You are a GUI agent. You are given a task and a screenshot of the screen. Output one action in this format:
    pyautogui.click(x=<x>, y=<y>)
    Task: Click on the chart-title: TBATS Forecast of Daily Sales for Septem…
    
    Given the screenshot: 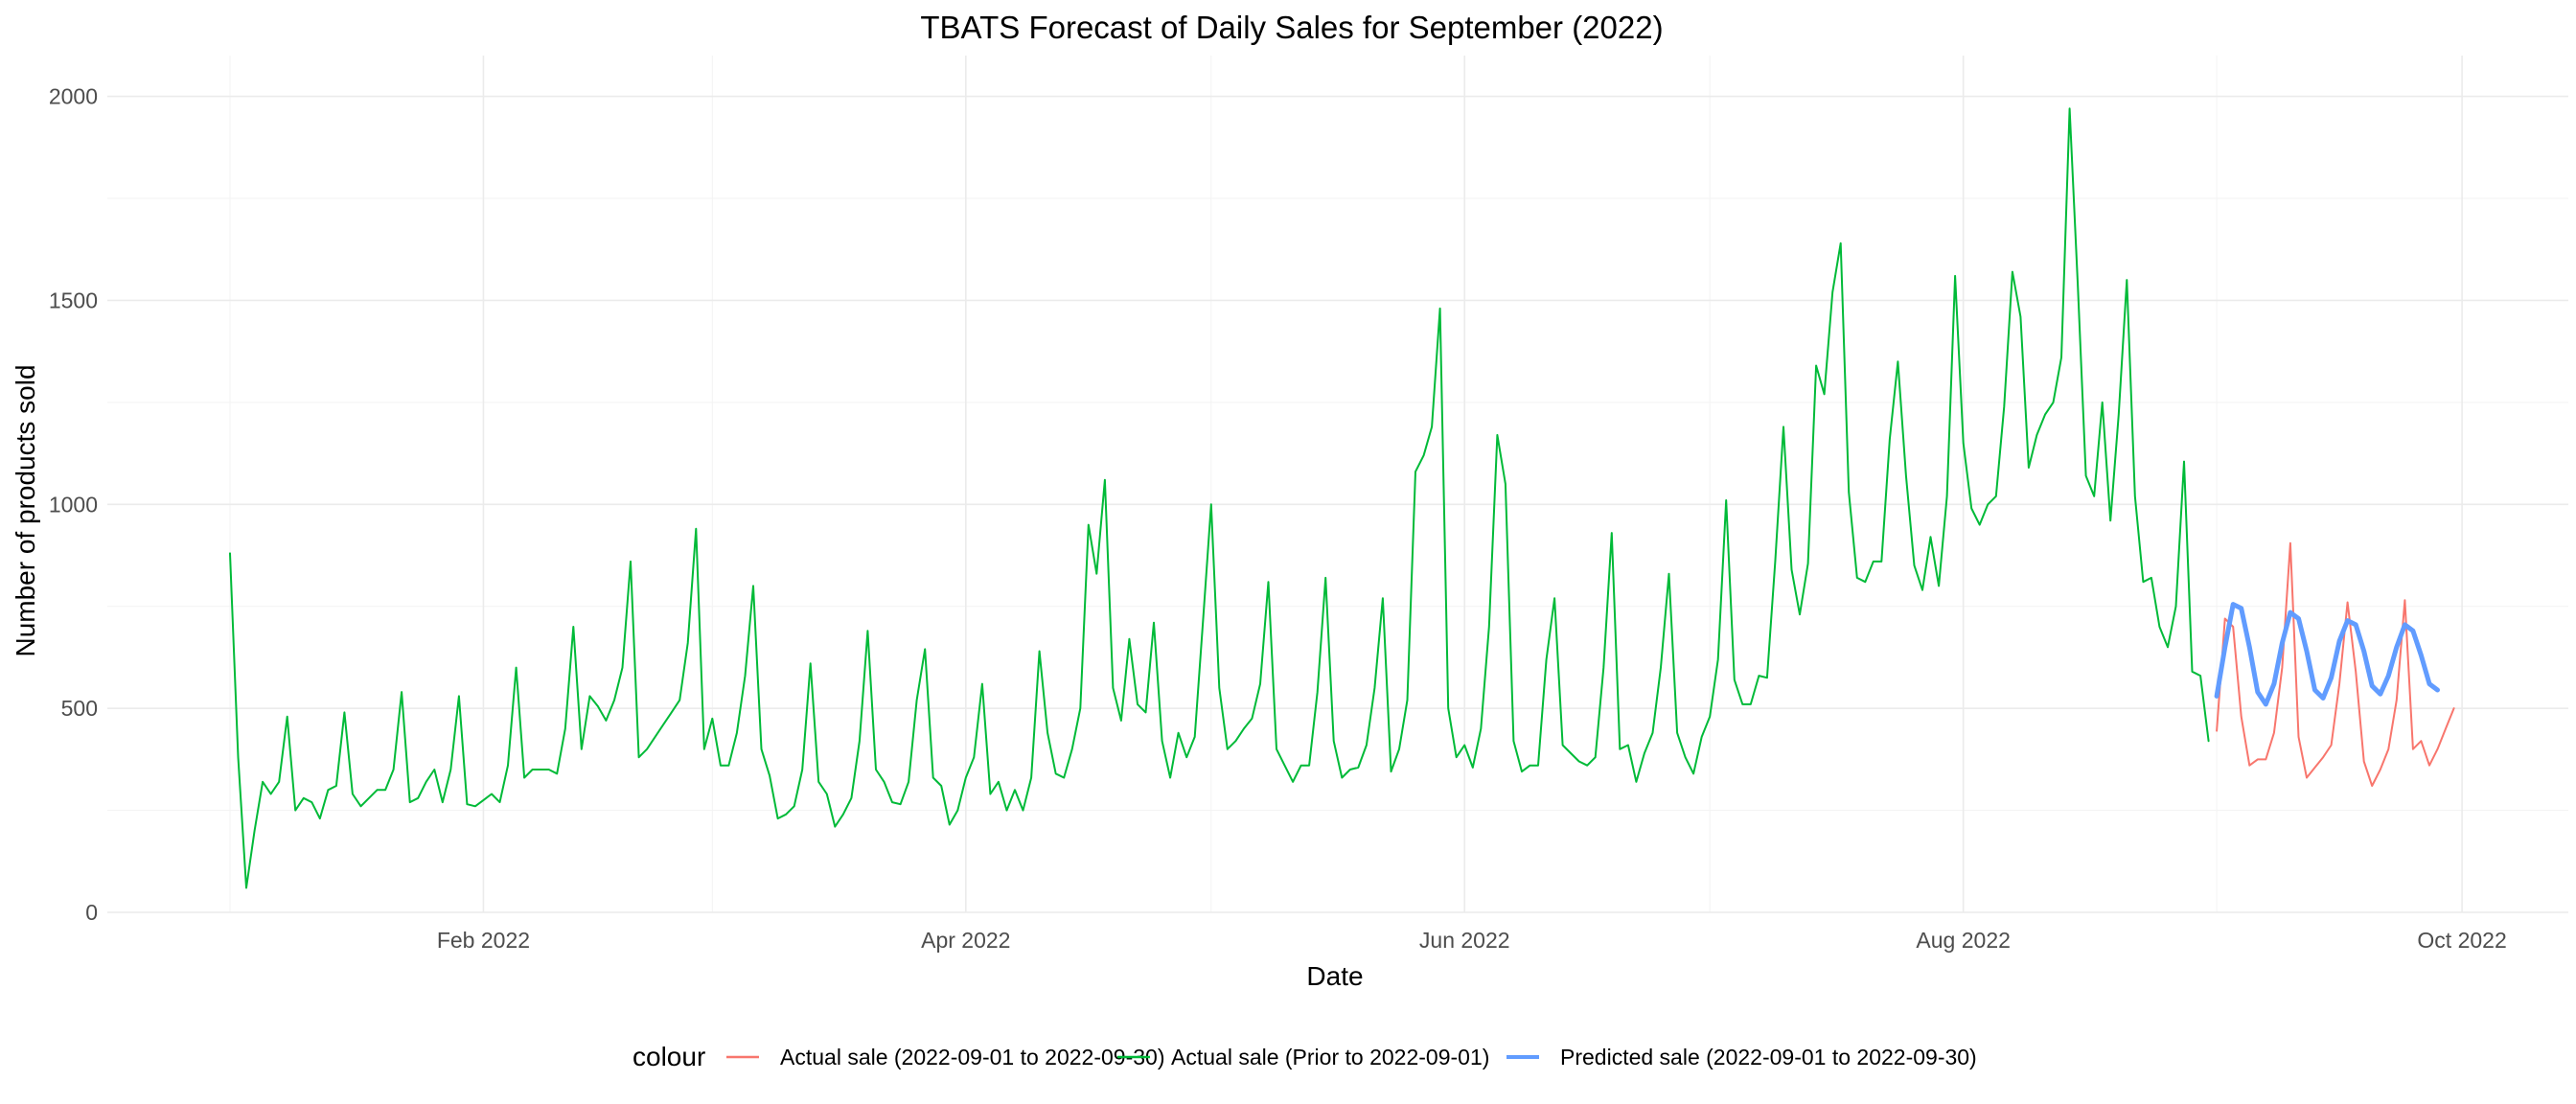 What is the action you would take?
    pyautogui.click(x=1291, y=27)
    